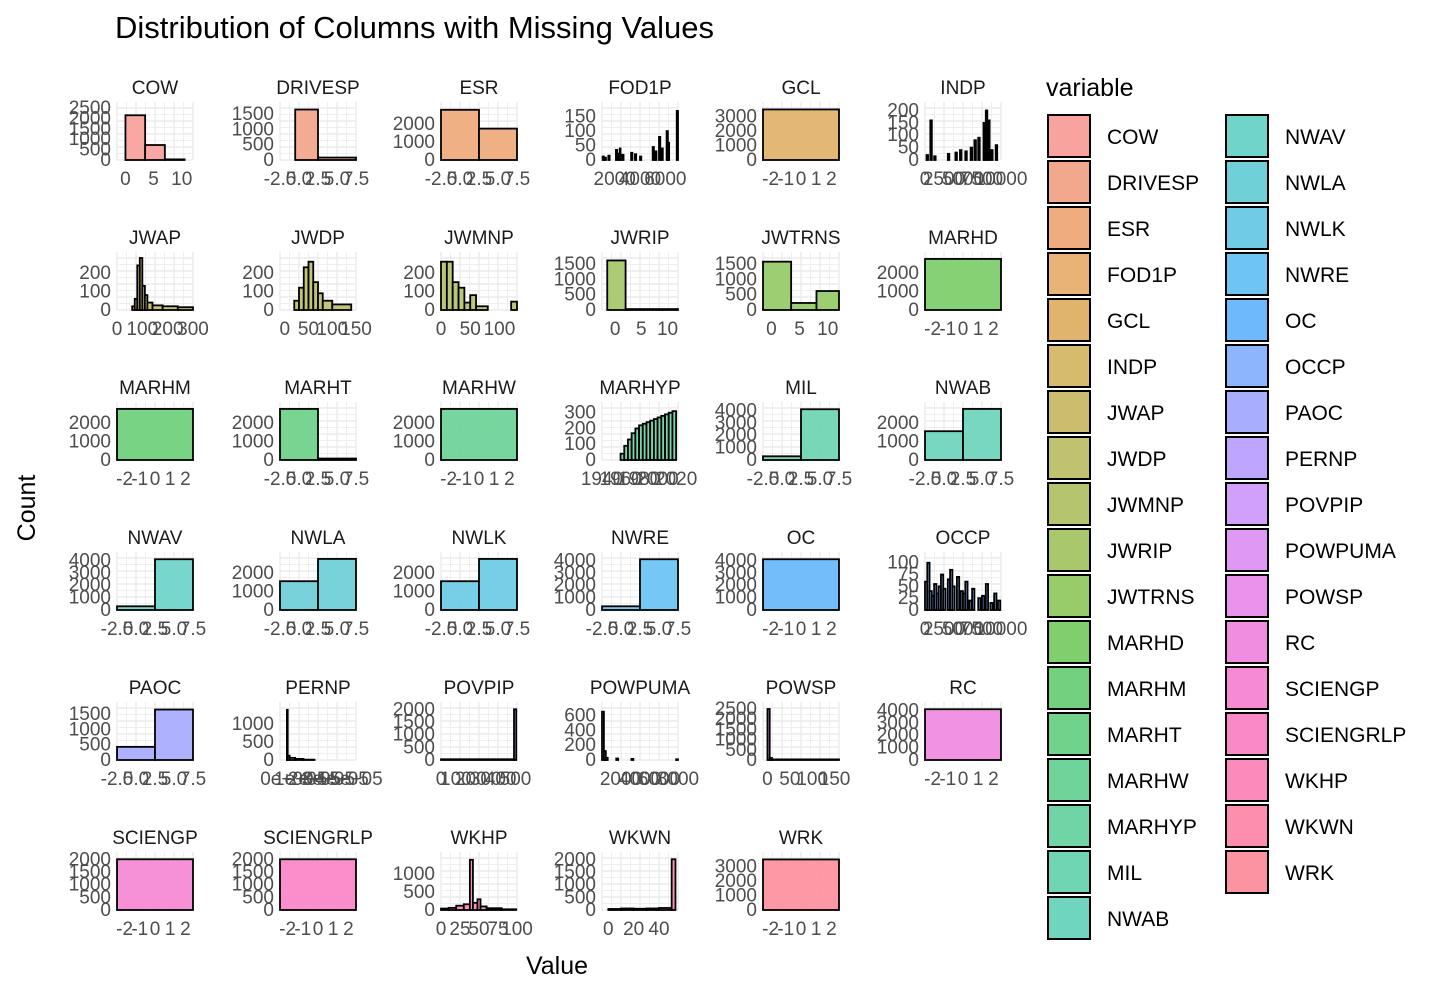  I want to click on y-tick-label: 100, so click(903, 563).